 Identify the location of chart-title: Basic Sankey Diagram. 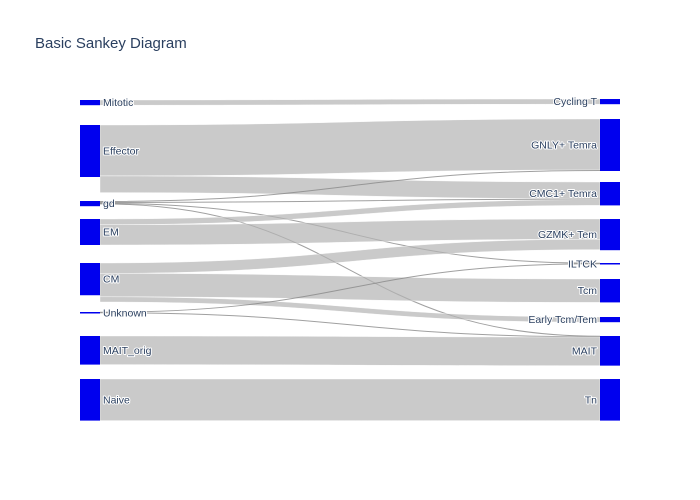
(111, 43).